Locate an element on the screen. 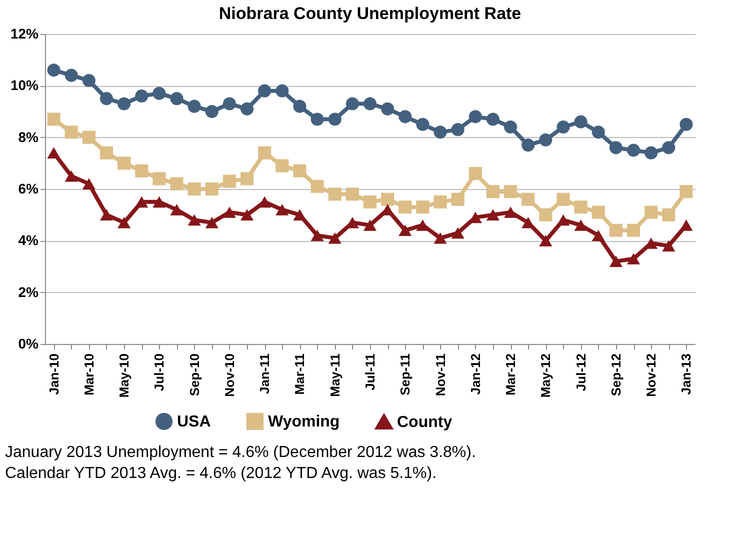 The width and height of the screenshot is (747, 552). y-tick-label: 2% is located at coordinates (29, 292).